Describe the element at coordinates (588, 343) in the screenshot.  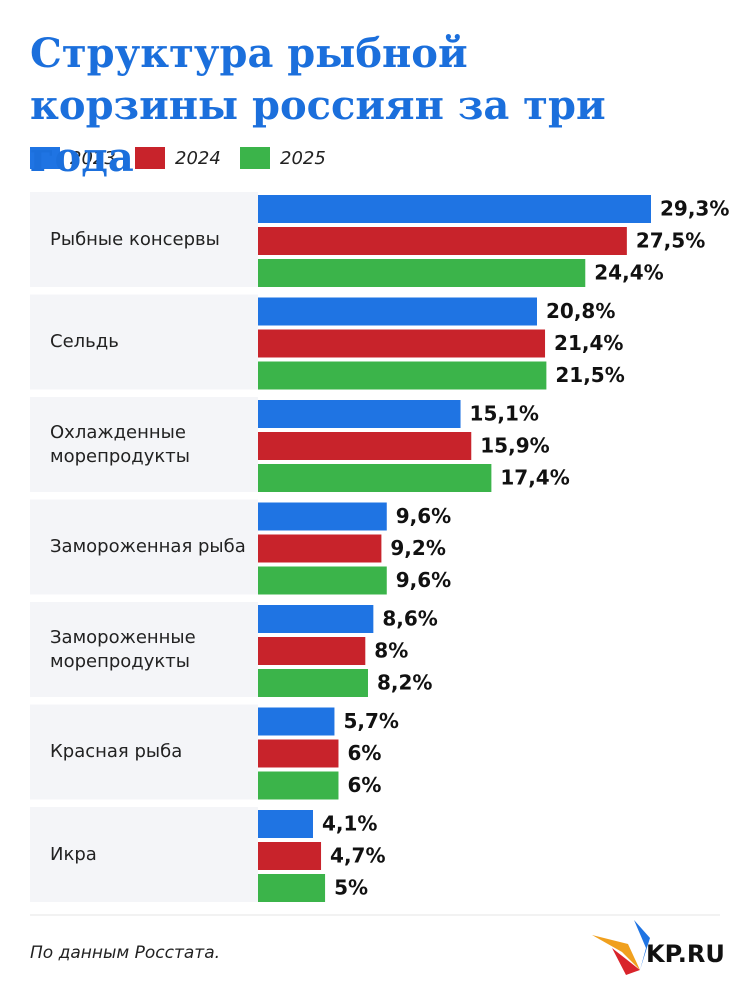
I see `value-label: 21,4%` at that location.